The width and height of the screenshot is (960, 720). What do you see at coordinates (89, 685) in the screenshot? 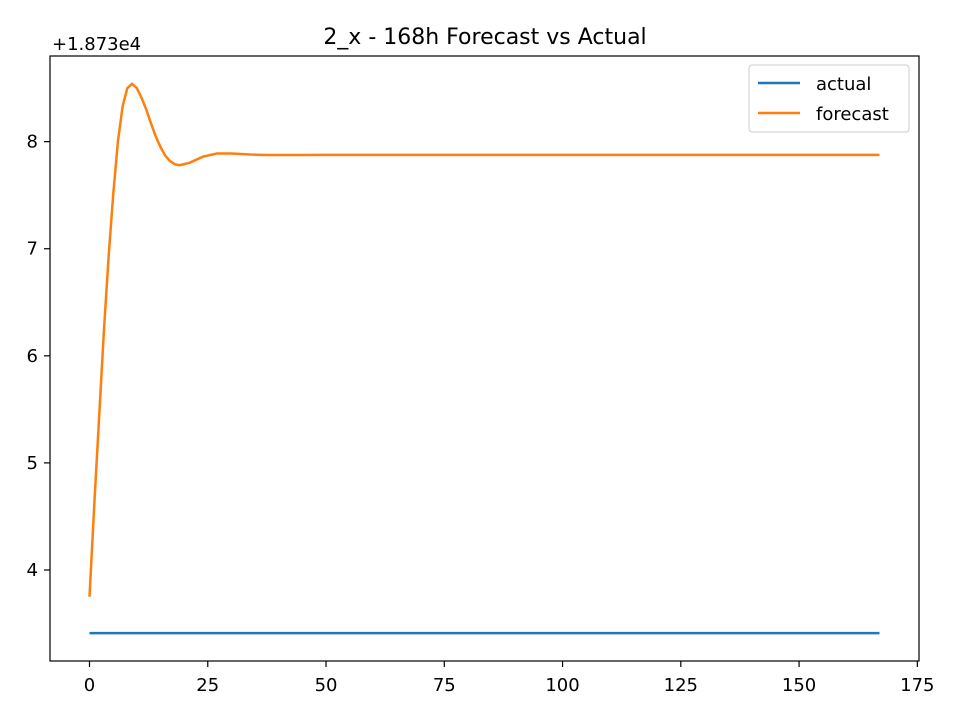
I see `x-tick-label: 0` at bounding box center [89, 685].